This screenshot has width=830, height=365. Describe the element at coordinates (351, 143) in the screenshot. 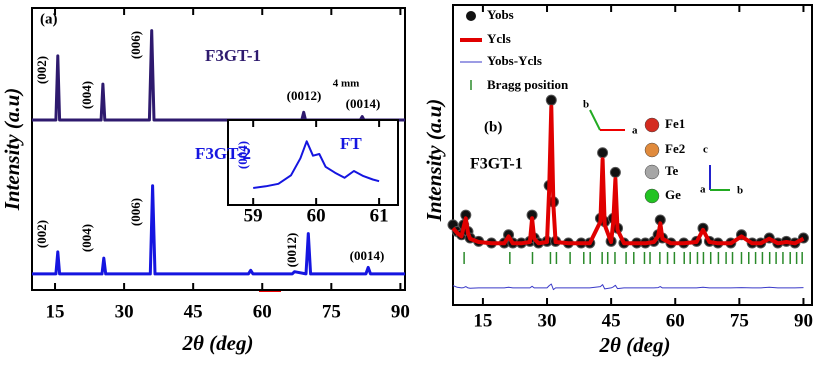

I see `inset-title: FT` at that location.